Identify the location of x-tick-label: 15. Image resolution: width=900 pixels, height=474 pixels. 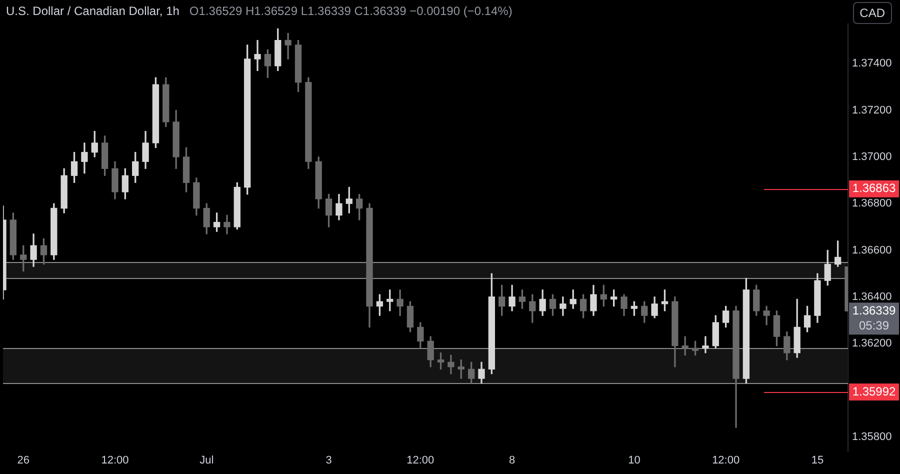
(817, 460).